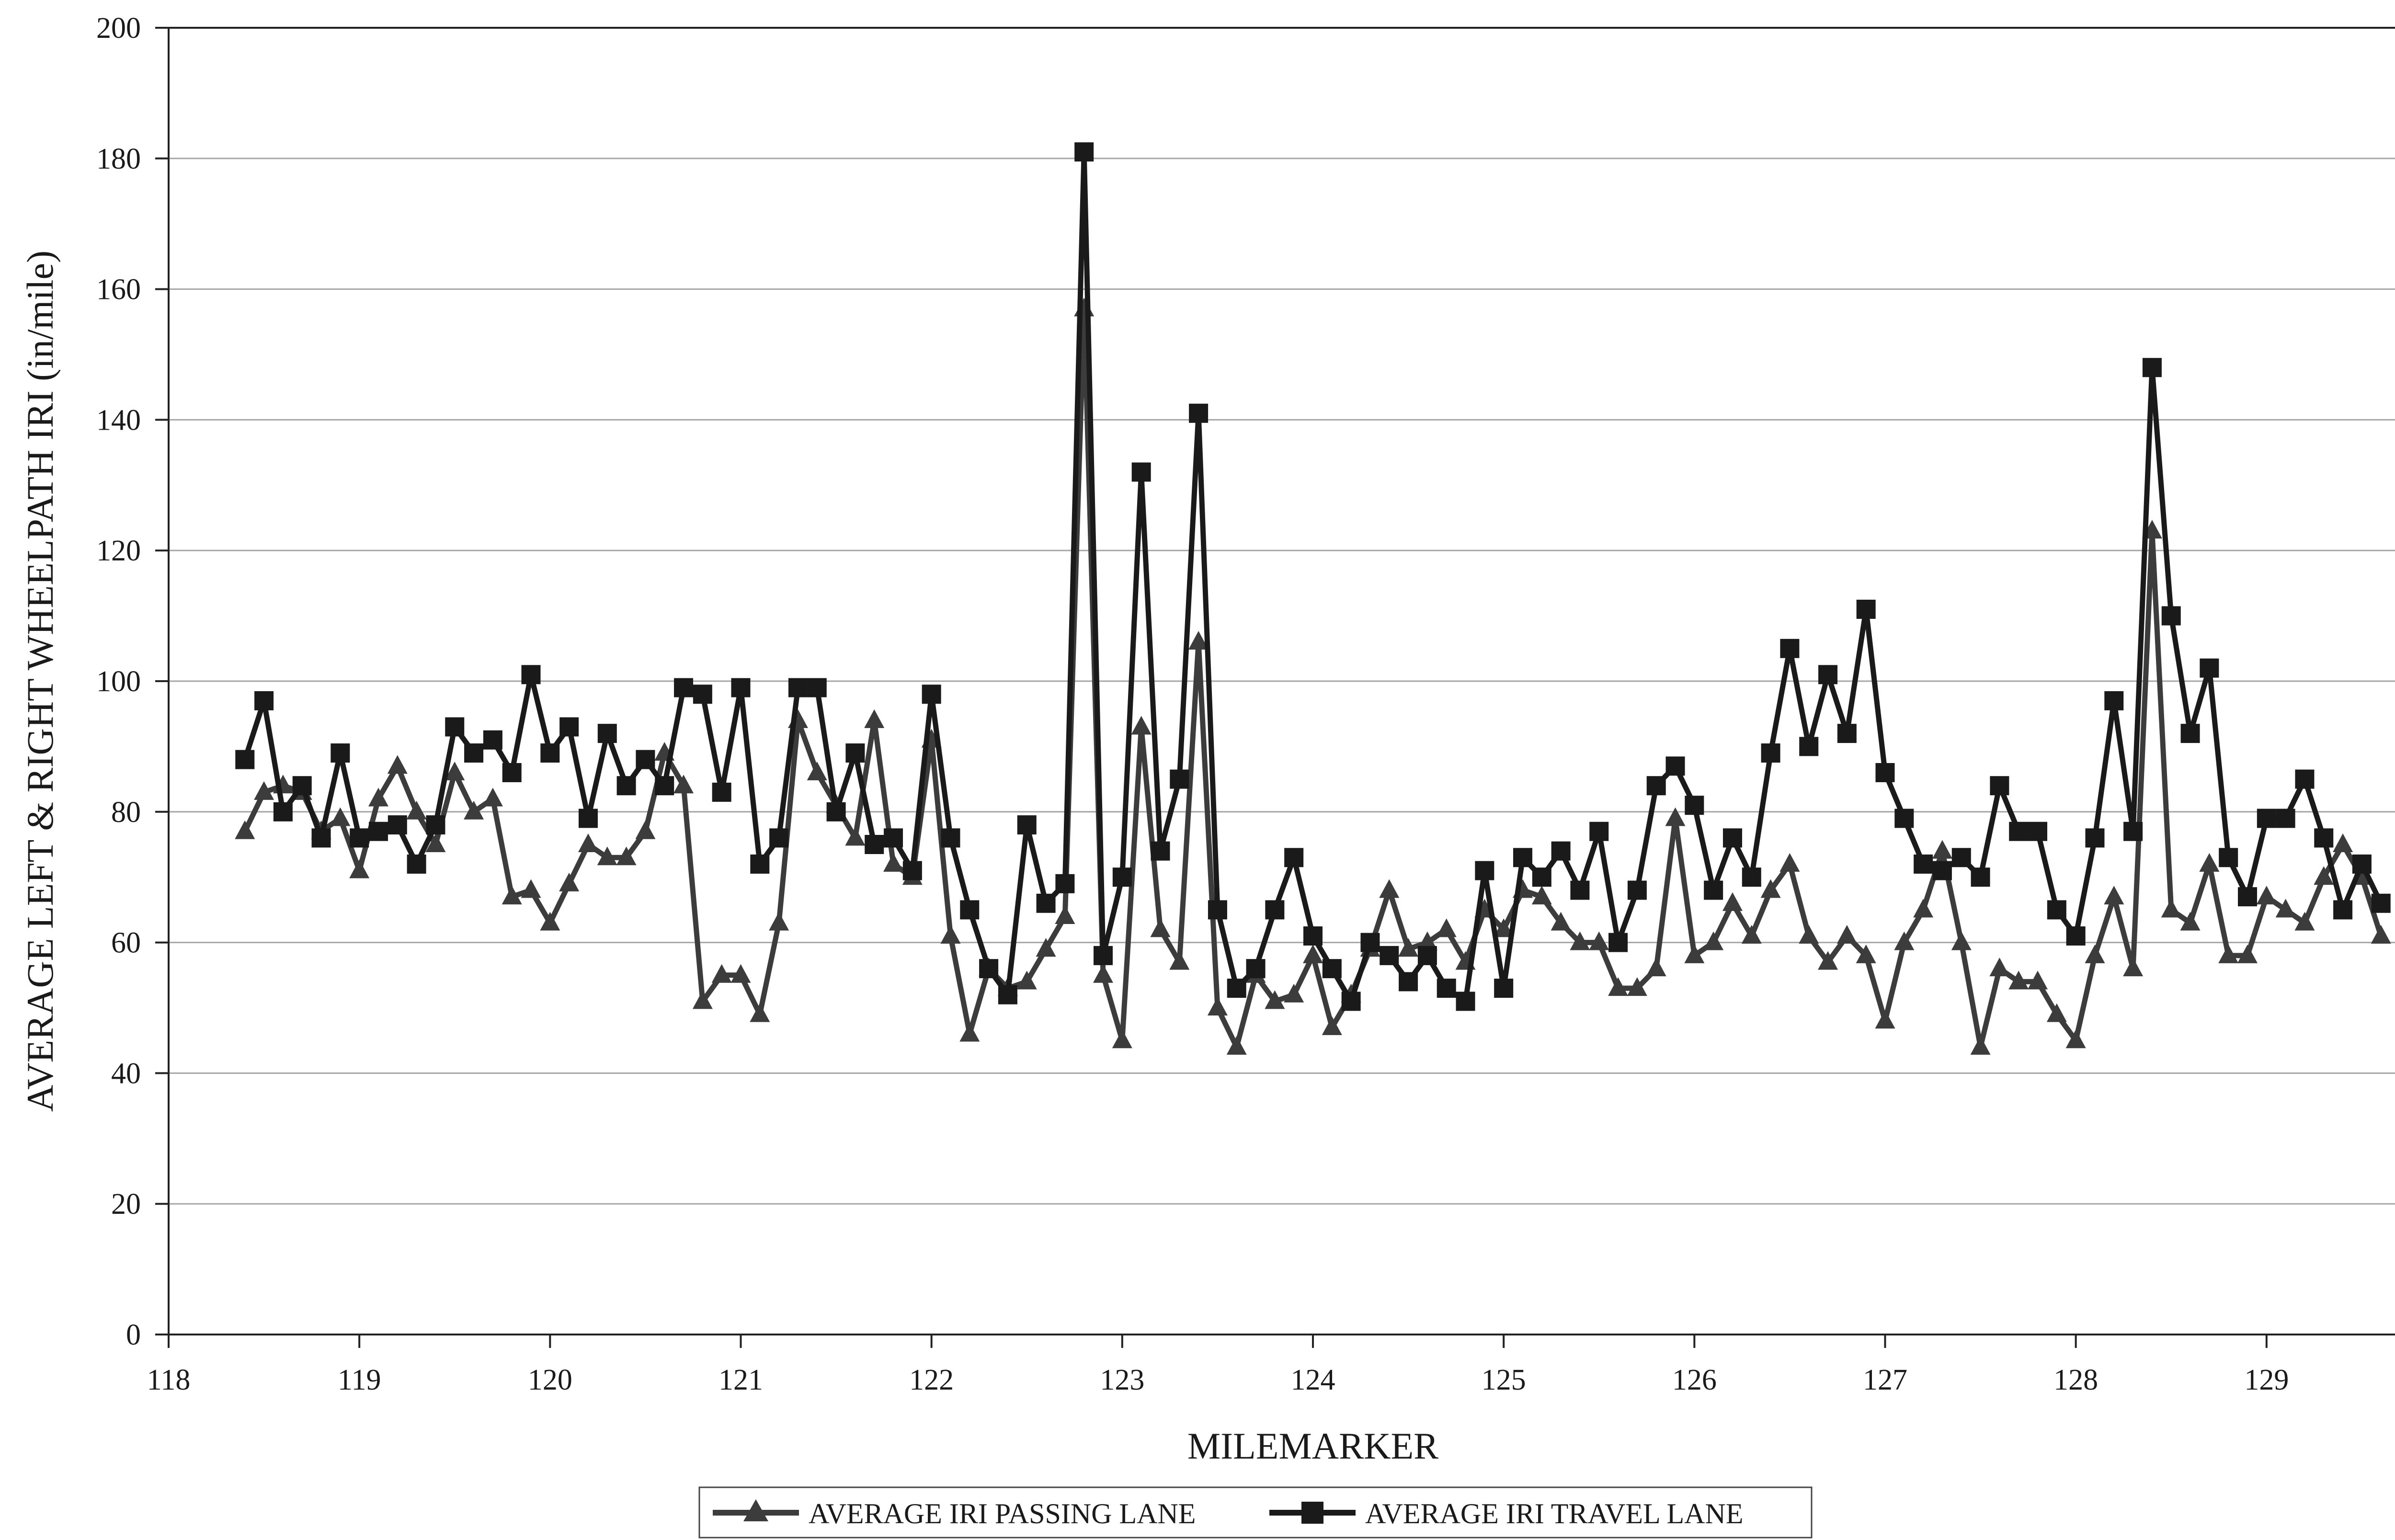  Describe the element at coordinates (1313, 1446) in the screenshot. I see `x-axis-title: MILEMARKER` at that location.